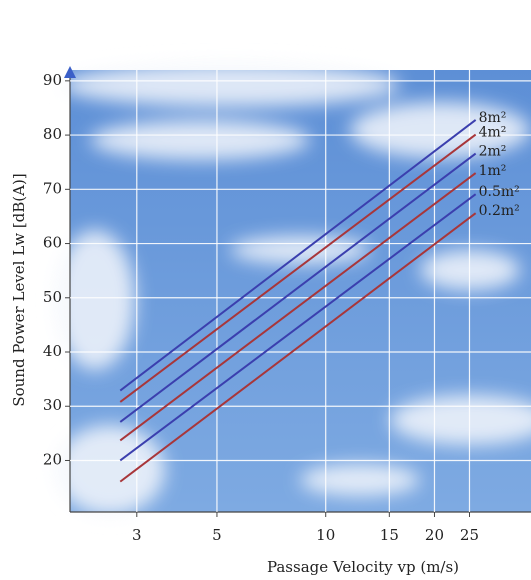  What do you see at coordinates (389, 535) in the screenshot?
I see `x-tick-label: 15` at bounding box center [389, 535].